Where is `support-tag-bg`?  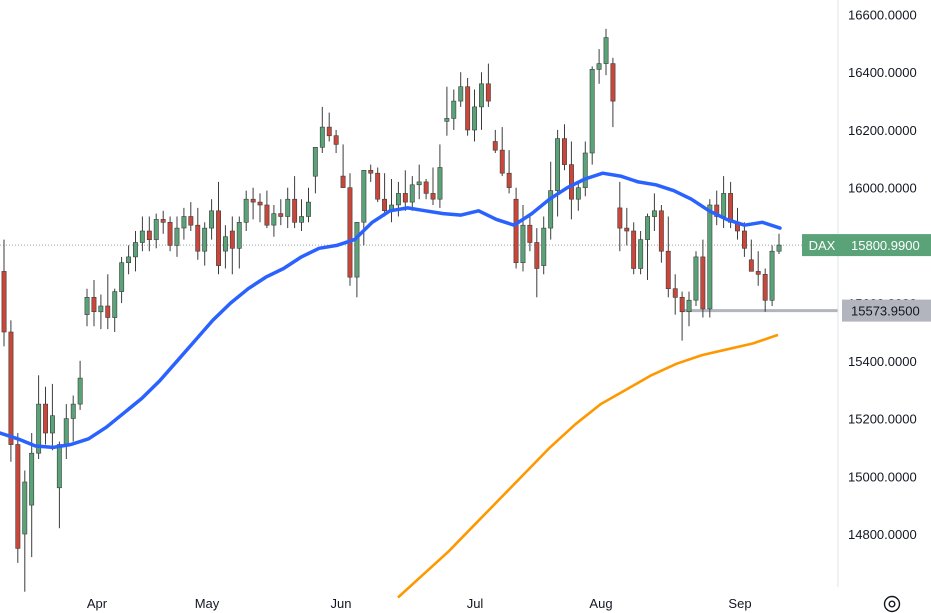 support-tag-bg is located at coordinates (886, 310).